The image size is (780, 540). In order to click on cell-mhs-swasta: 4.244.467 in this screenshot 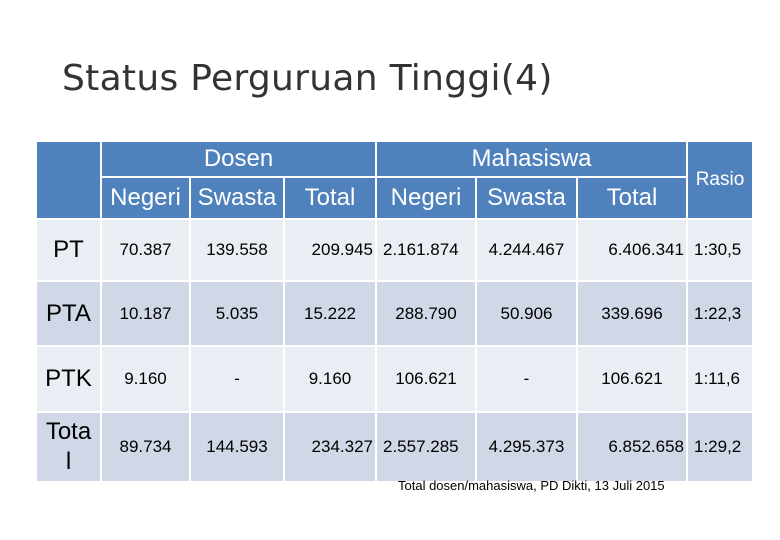, I will do `click(526, 250)`.